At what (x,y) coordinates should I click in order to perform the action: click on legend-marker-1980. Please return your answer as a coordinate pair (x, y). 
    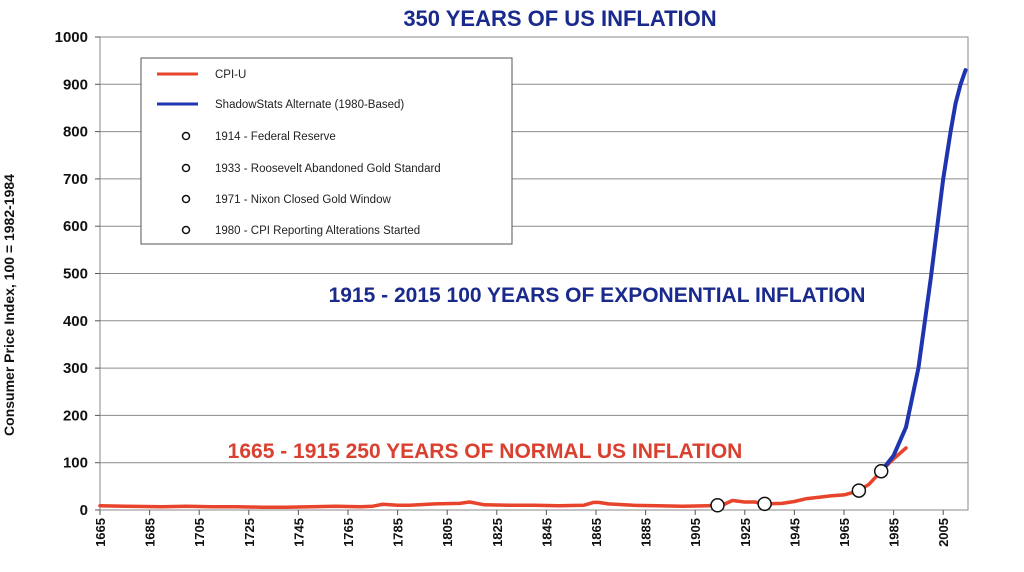
    Looking at the image, I should click on (186, 230).